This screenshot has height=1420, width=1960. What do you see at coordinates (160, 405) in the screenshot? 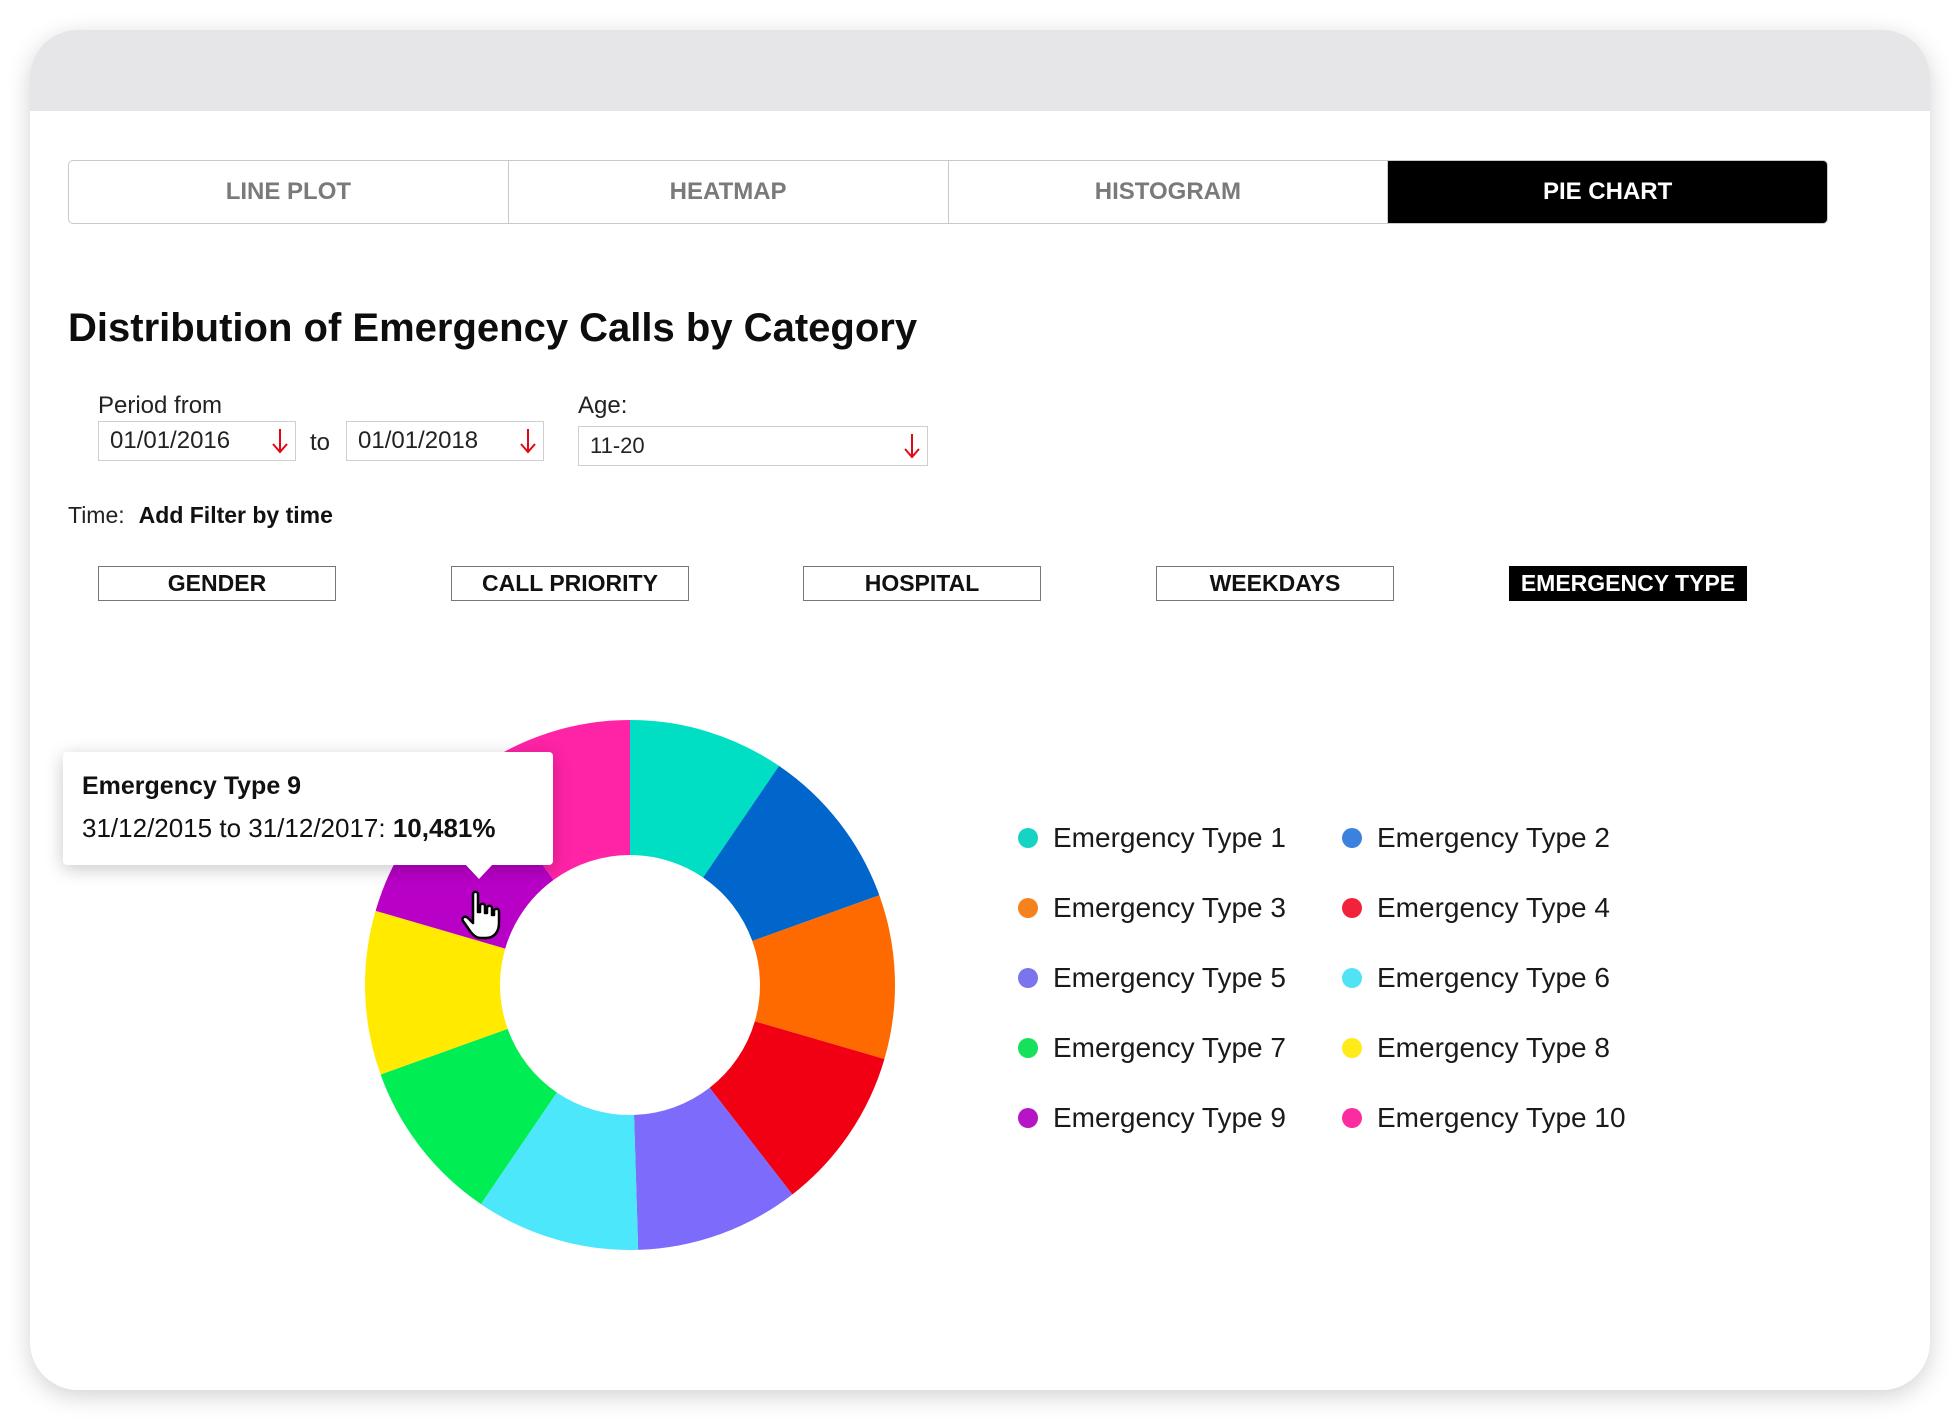
I see `period-from-label: Period from` at bounding box center [160, 405].